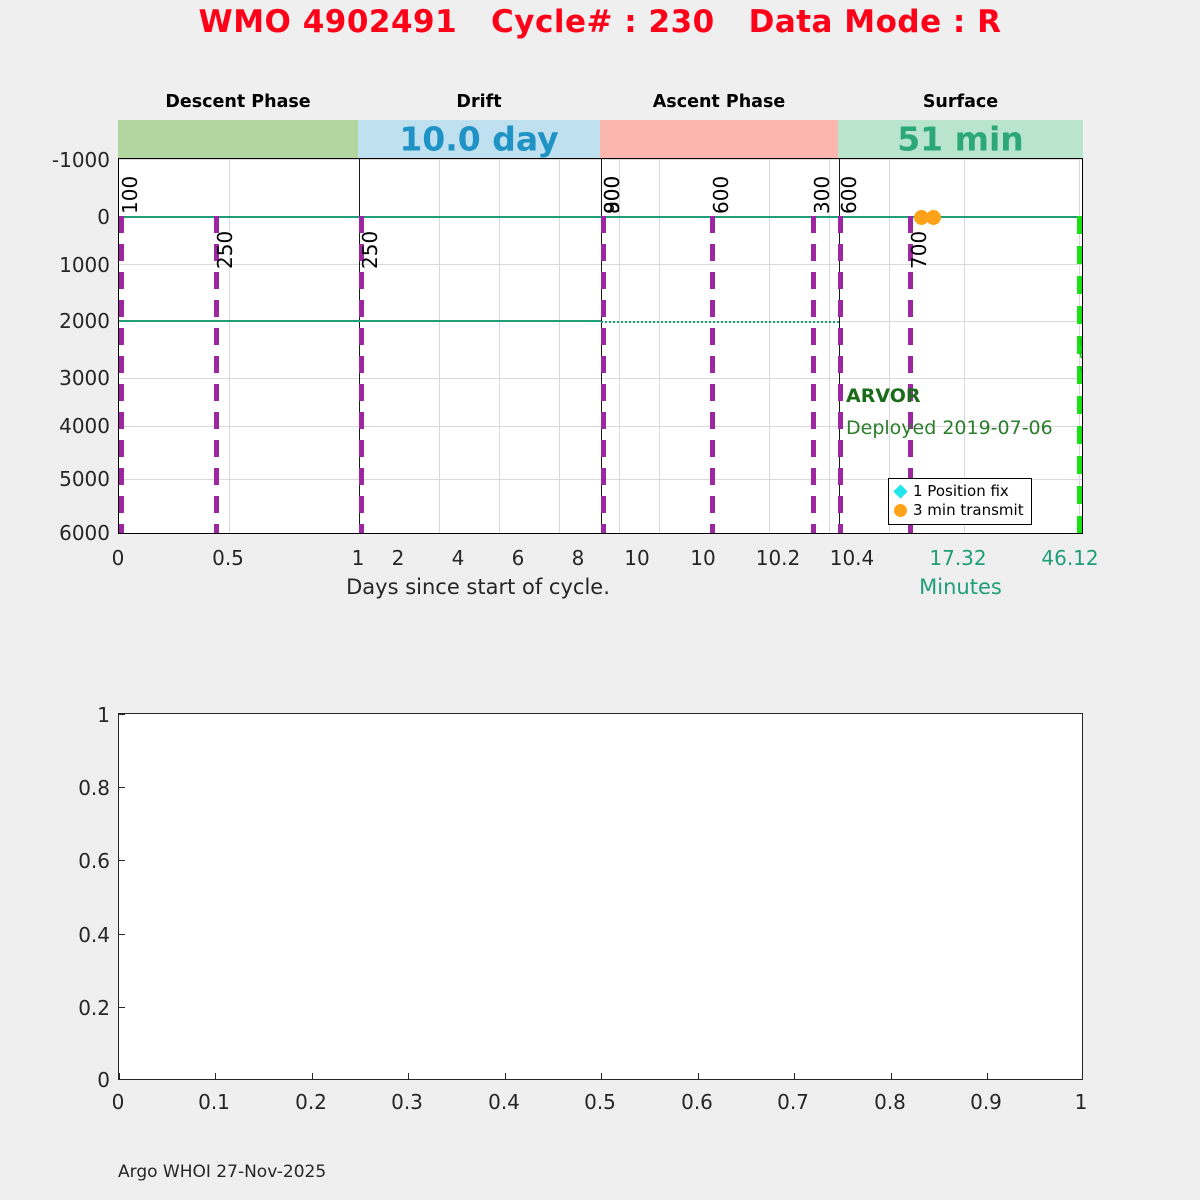  Describe the element at coordinates (968, 510) in the screenshot. I see `legend-label-transmit: 3 min transmit` at that location.